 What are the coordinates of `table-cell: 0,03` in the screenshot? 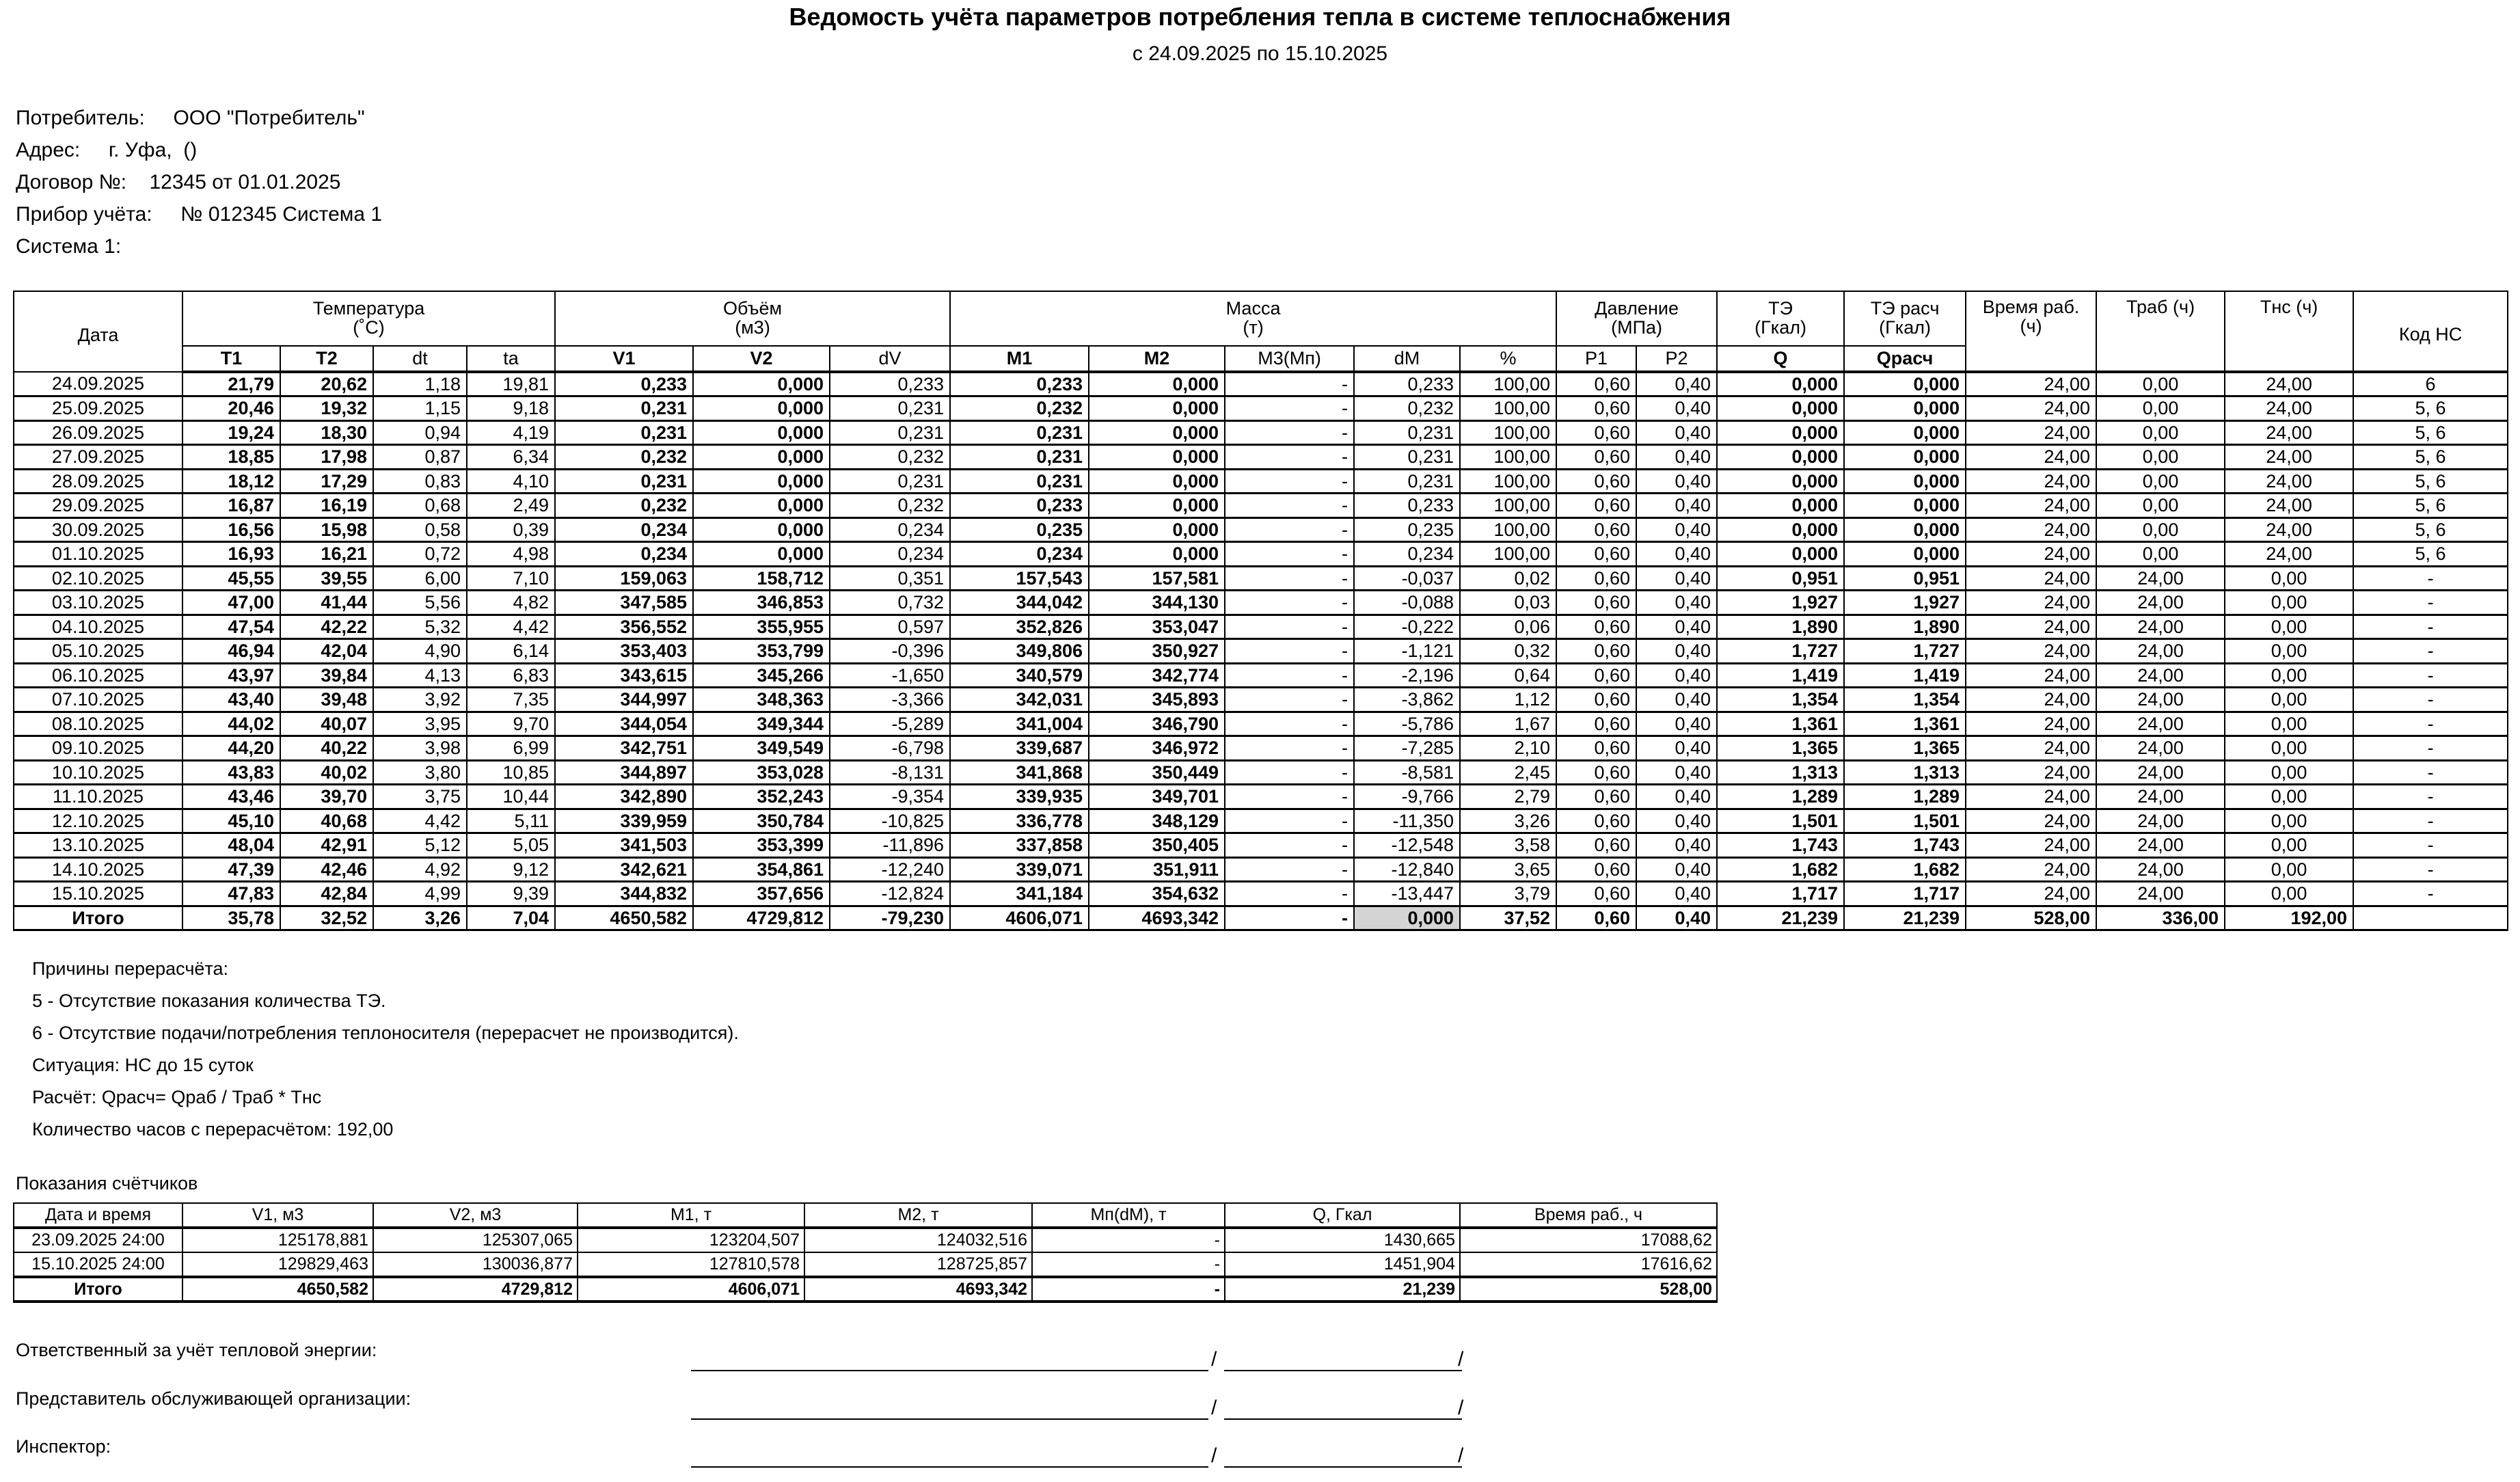 It's located at (1508, 602).